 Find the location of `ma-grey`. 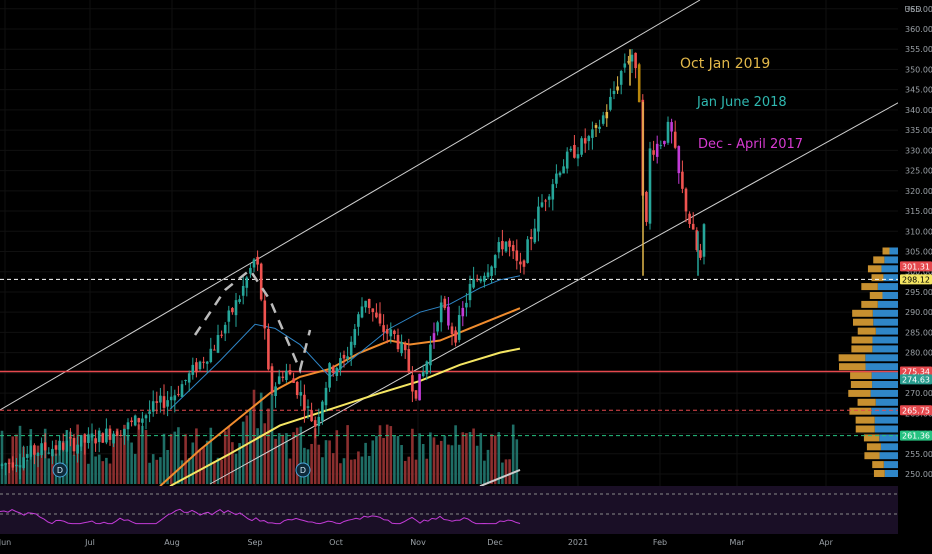

ma-grey is located at coordinates (500, 478).